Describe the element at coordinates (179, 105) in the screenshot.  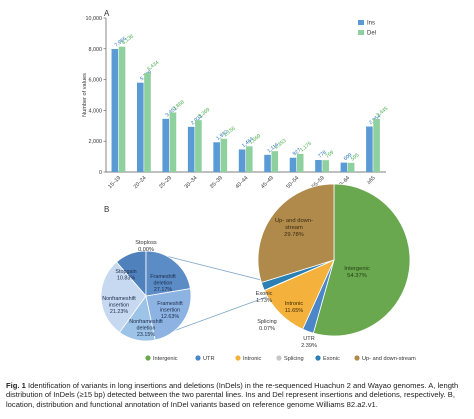
I see `bar-value-label: 3,868` at that location.